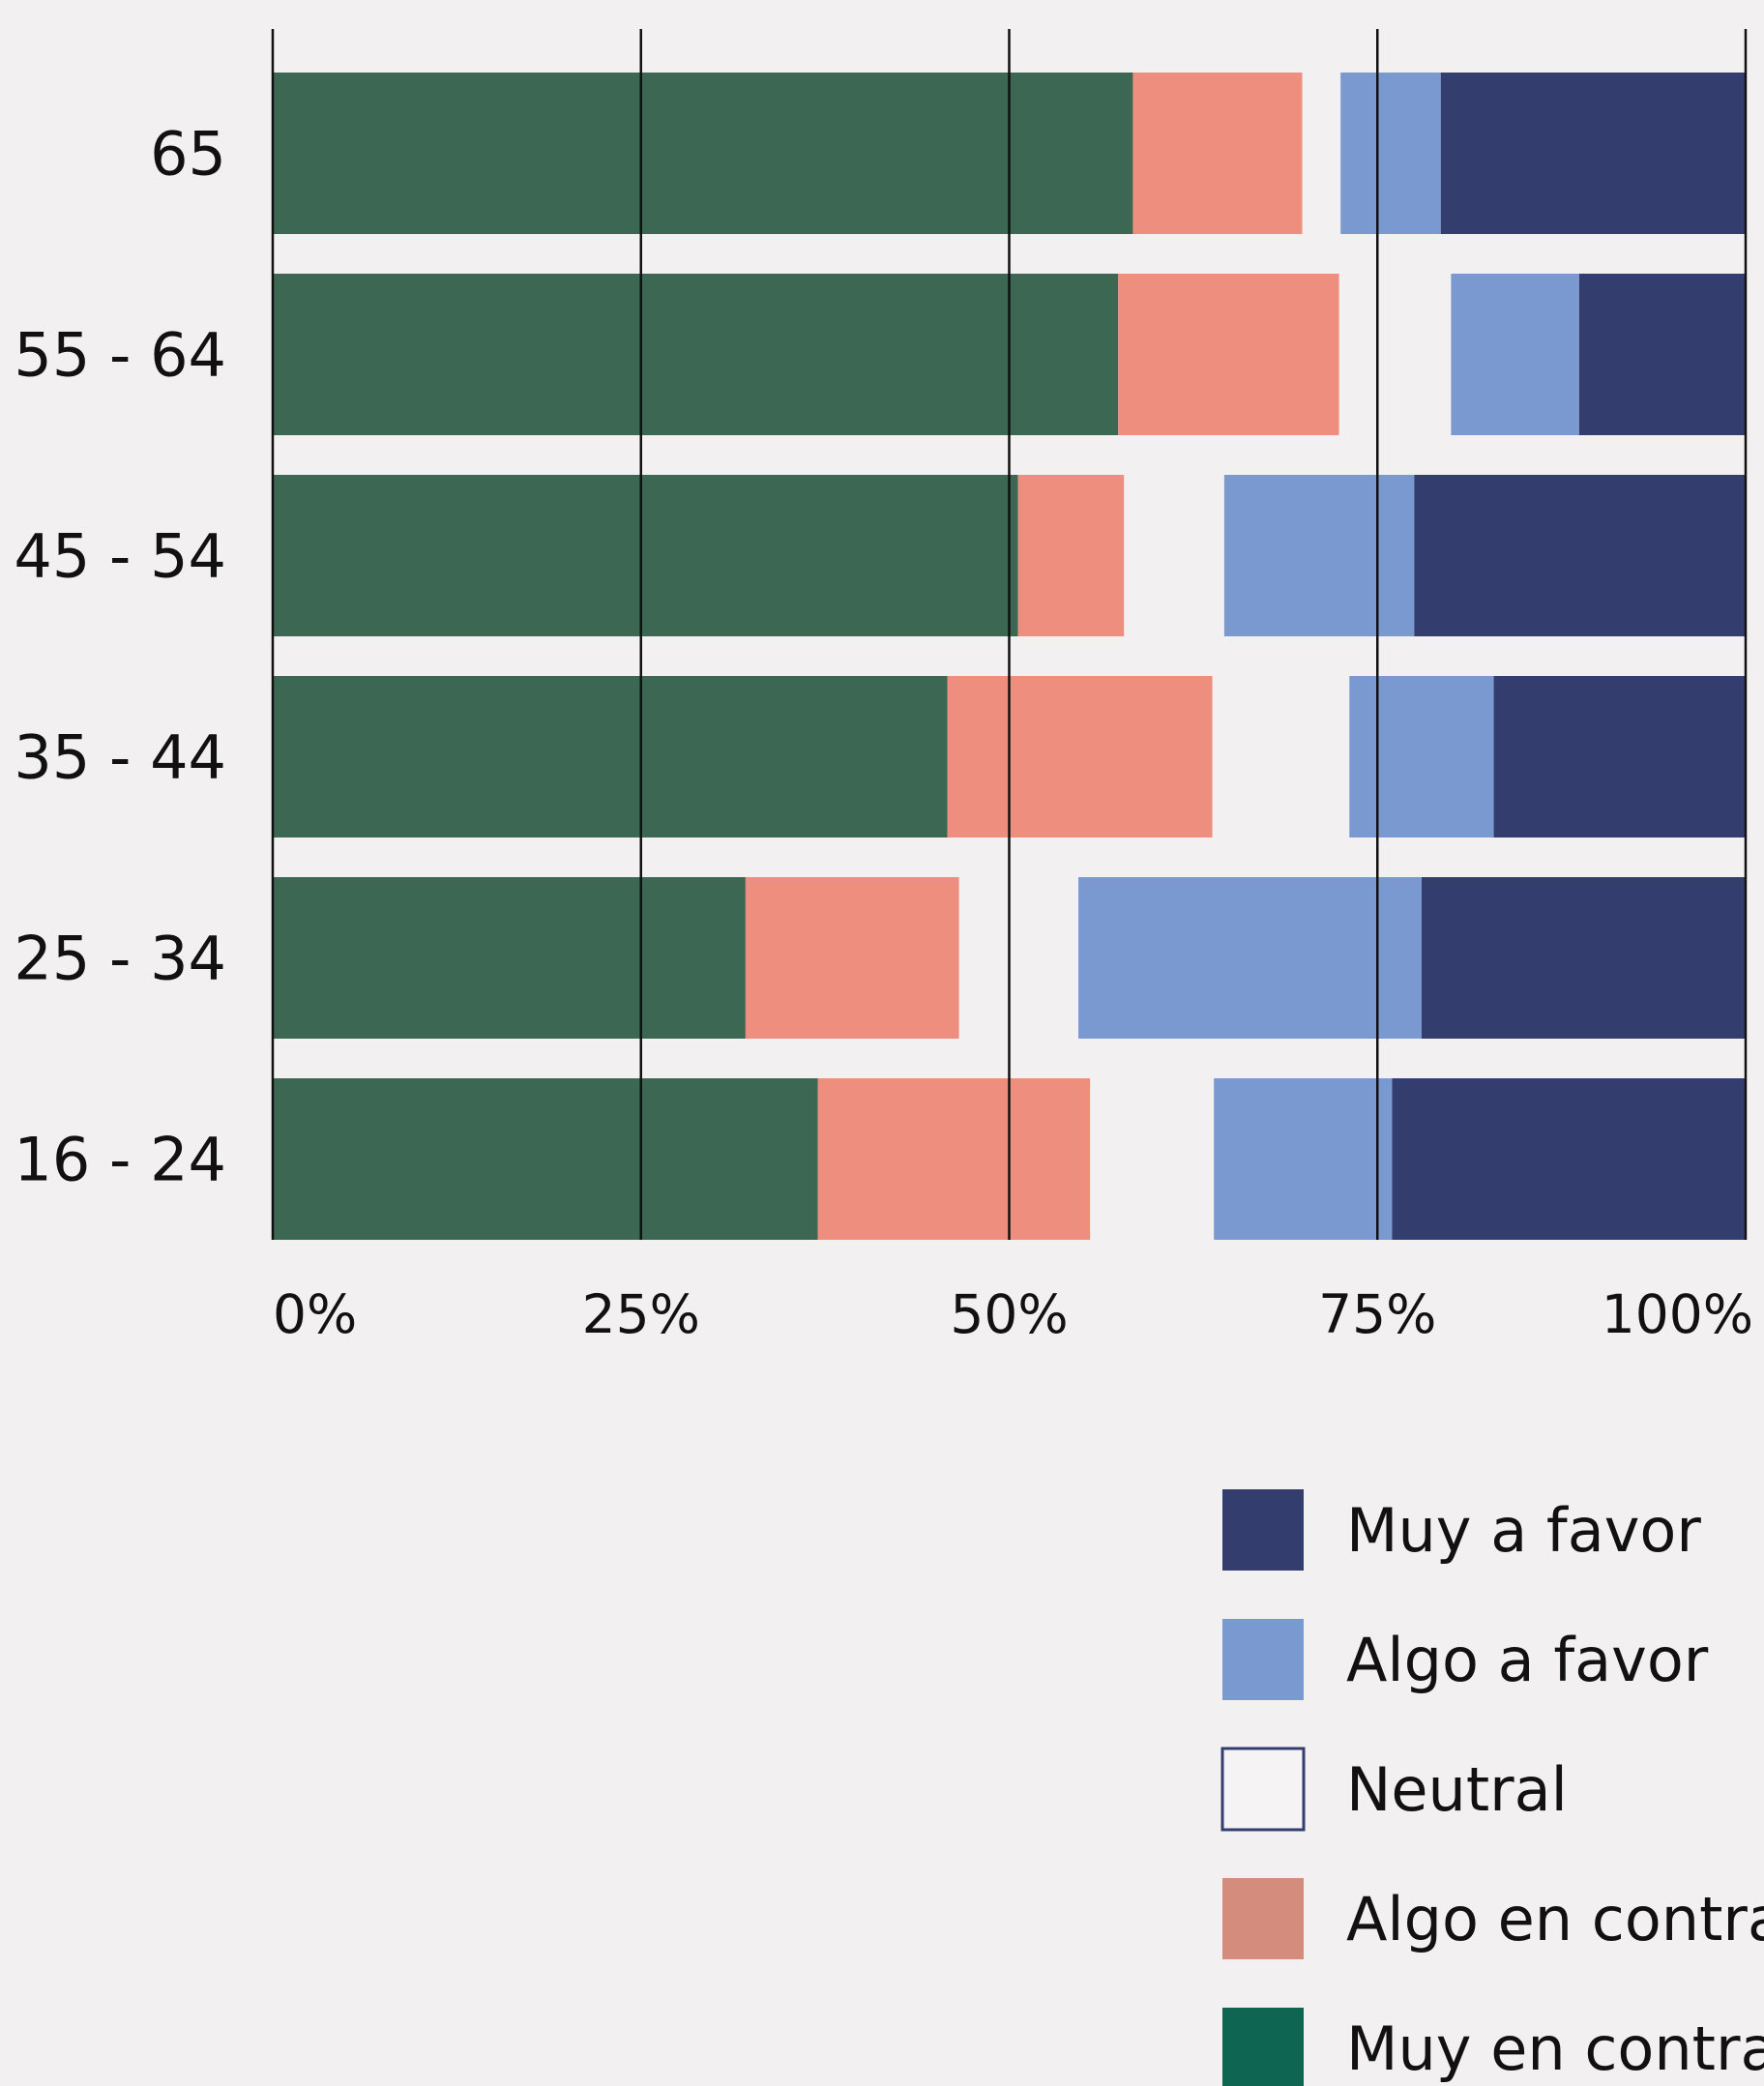 This screenshot has height=2086, width=1764. Describe the element at coordinates (1263, 1919) in the screenshot. I see `legend-swatch-algo-en-contra` at that location.